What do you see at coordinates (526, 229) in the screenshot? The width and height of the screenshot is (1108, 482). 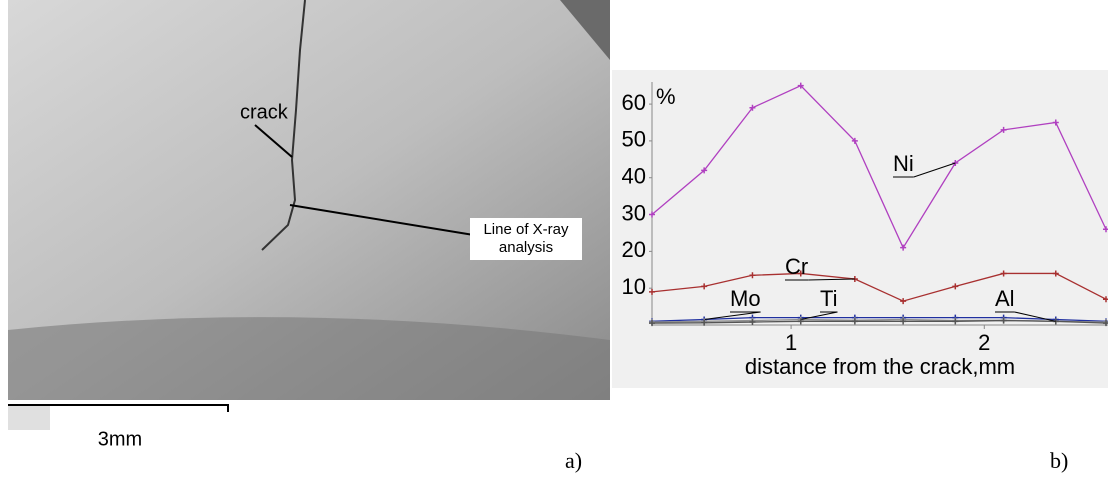 I see `line-label: Line of X-ray` at bounding box center [526, 229].